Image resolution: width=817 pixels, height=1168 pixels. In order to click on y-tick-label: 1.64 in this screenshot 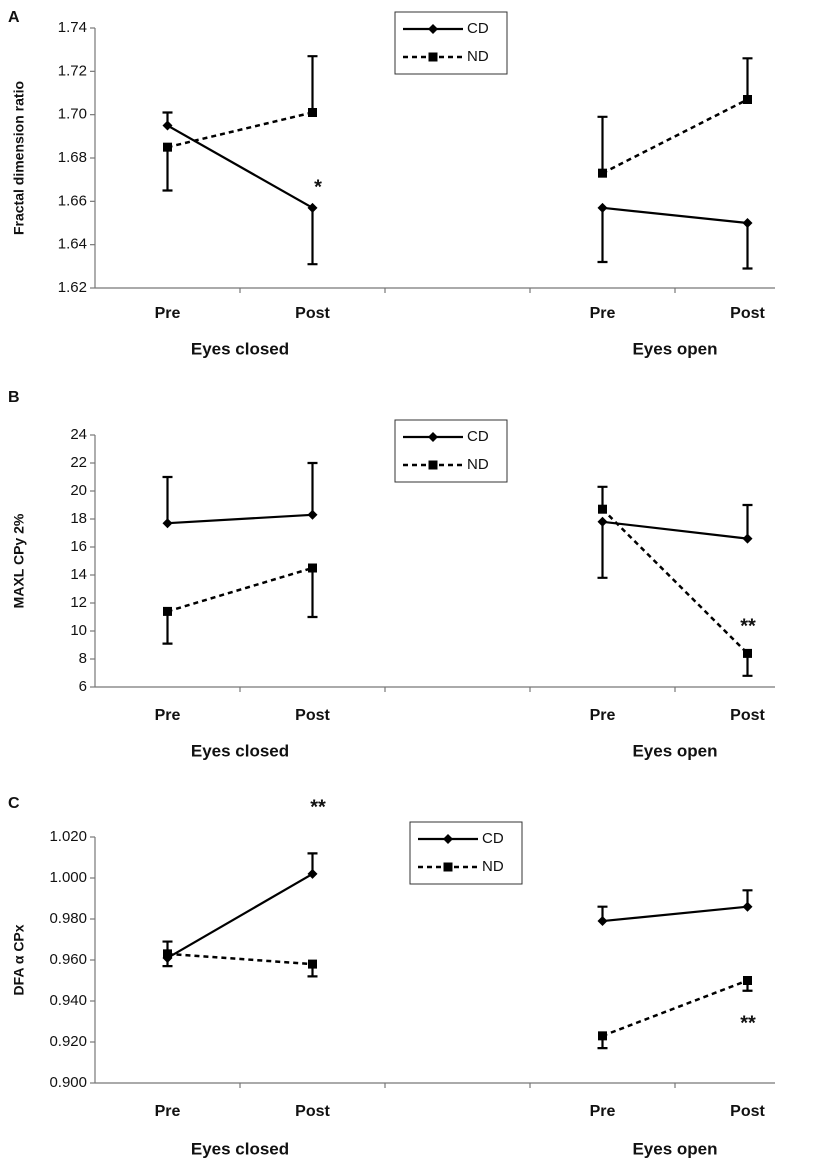, I will do `click(72, 244)`.